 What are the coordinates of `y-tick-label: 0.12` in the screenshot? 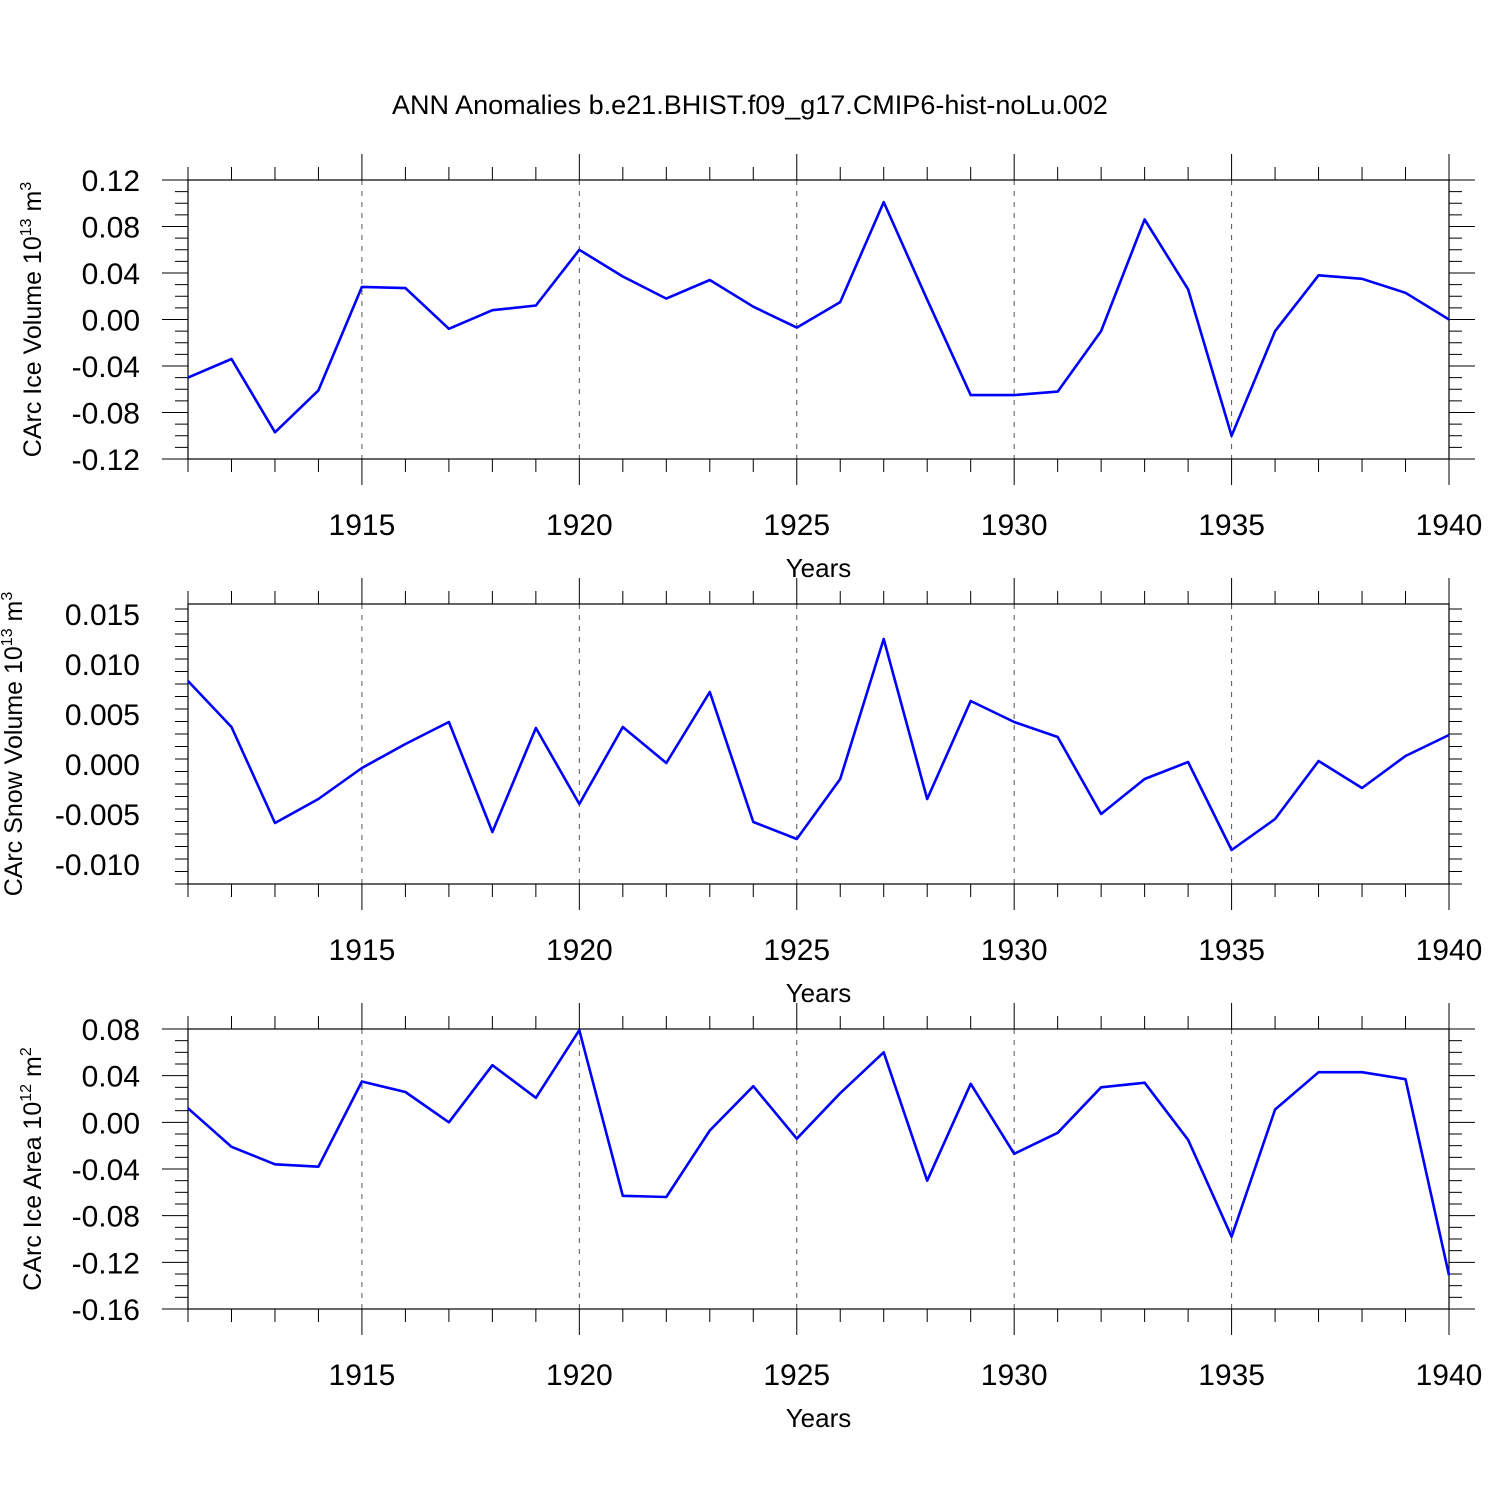 It's located at (111, 181).